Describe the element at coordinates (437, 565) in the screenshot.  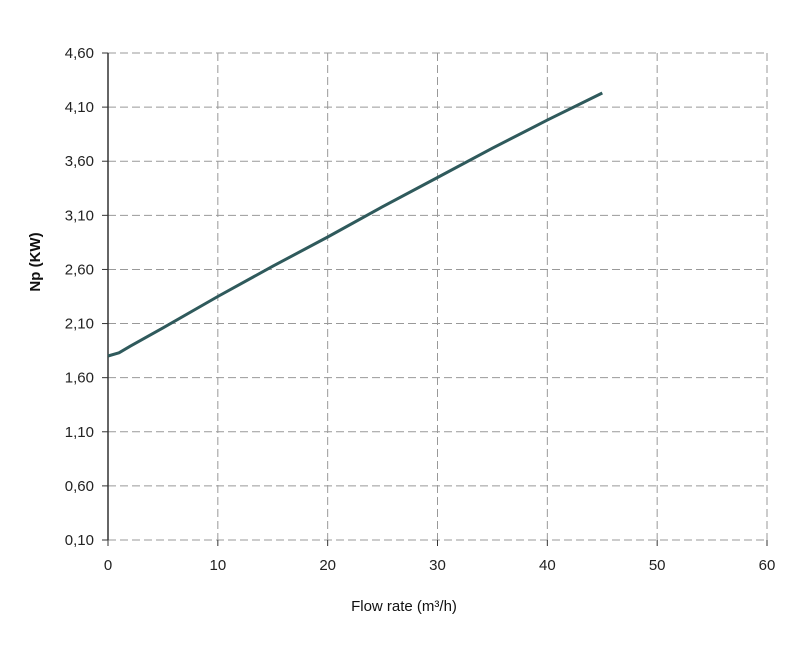
I see `x-tick-label: 30` at that location.